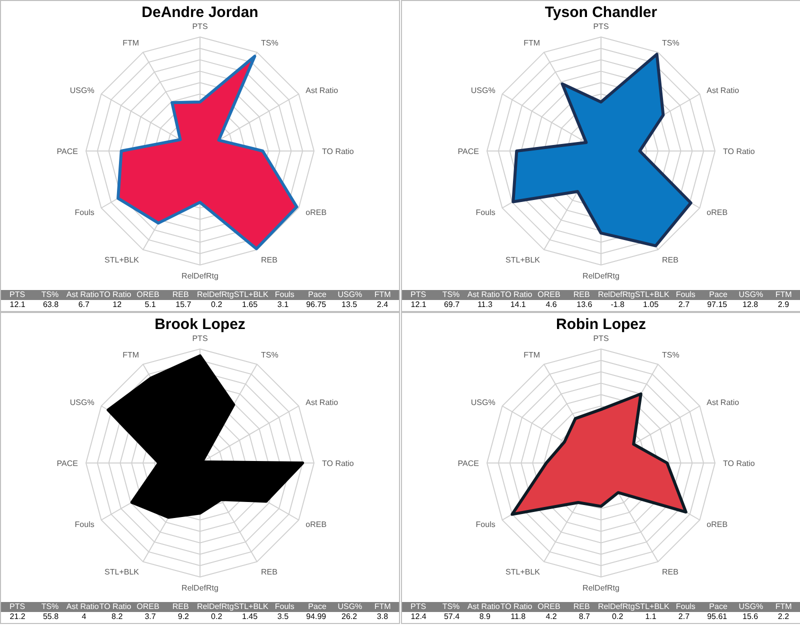  I want to click on data-label: 4, so click(84, 617).